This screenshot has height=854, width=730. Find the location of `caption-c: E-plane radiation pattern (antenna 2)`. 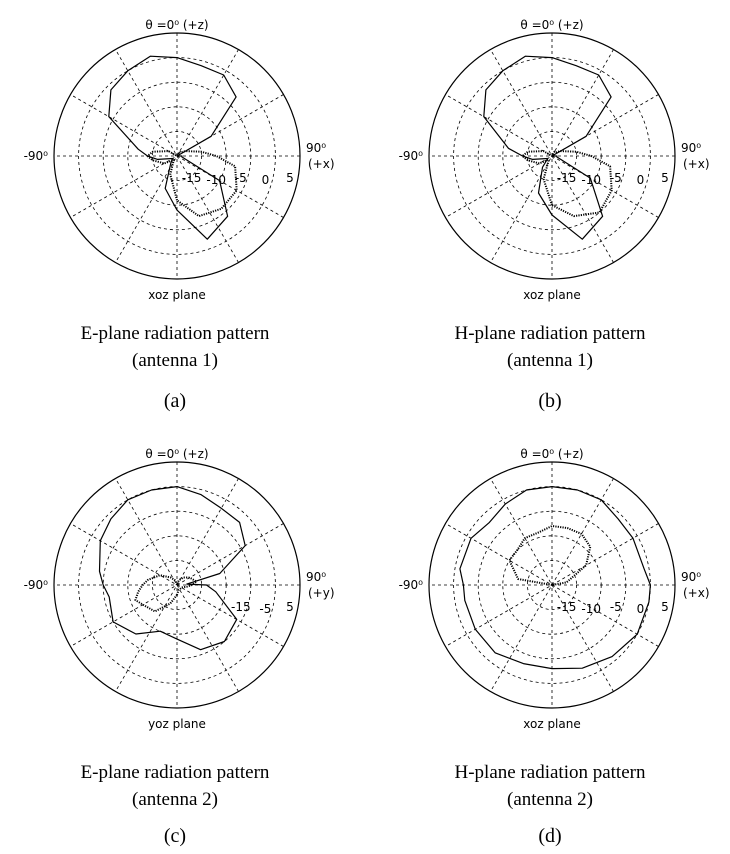

caption-c: E-plane radiation pattern (antenna 2) is located at coordinates (175, 786).